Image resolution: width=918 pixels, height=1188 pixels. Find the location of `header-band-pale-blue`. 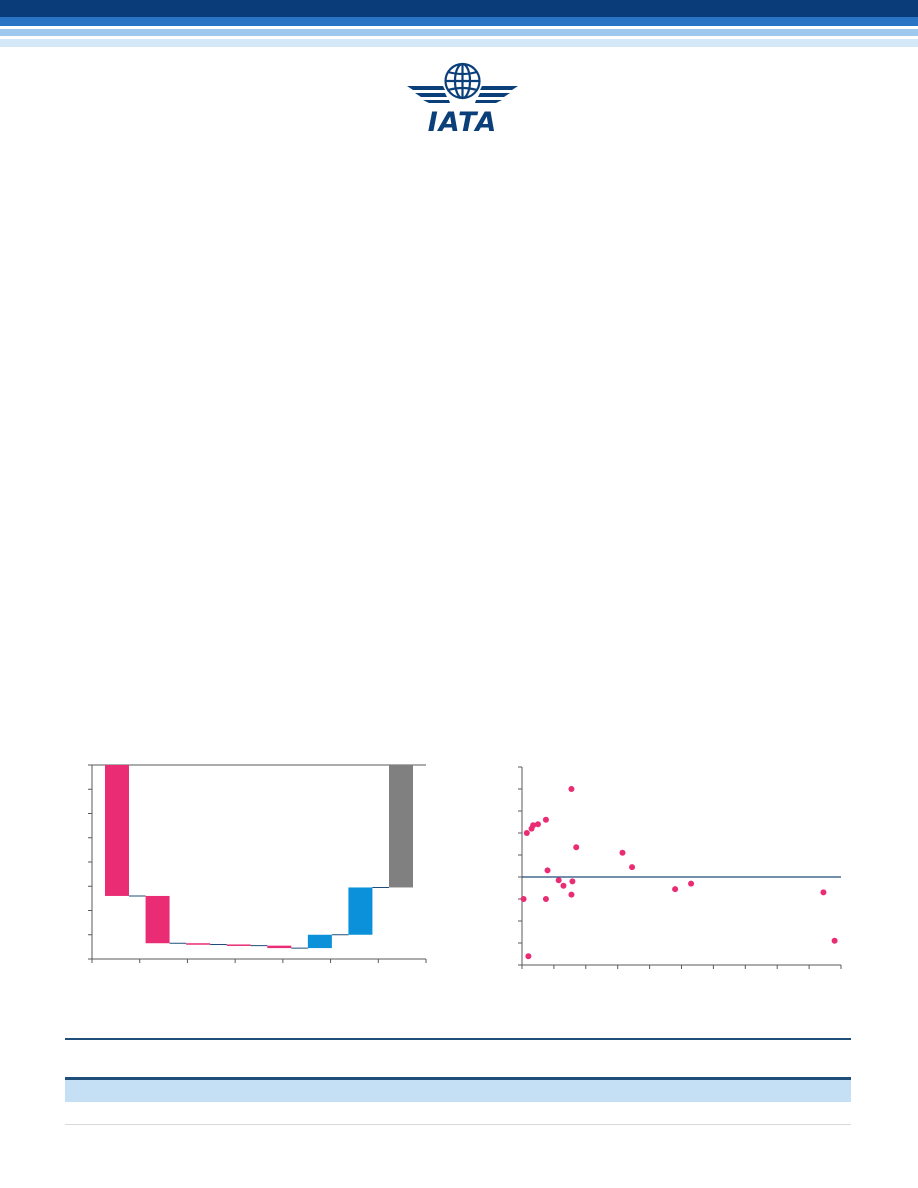

header-band-pale-blue is located at coordinates (459, 43).